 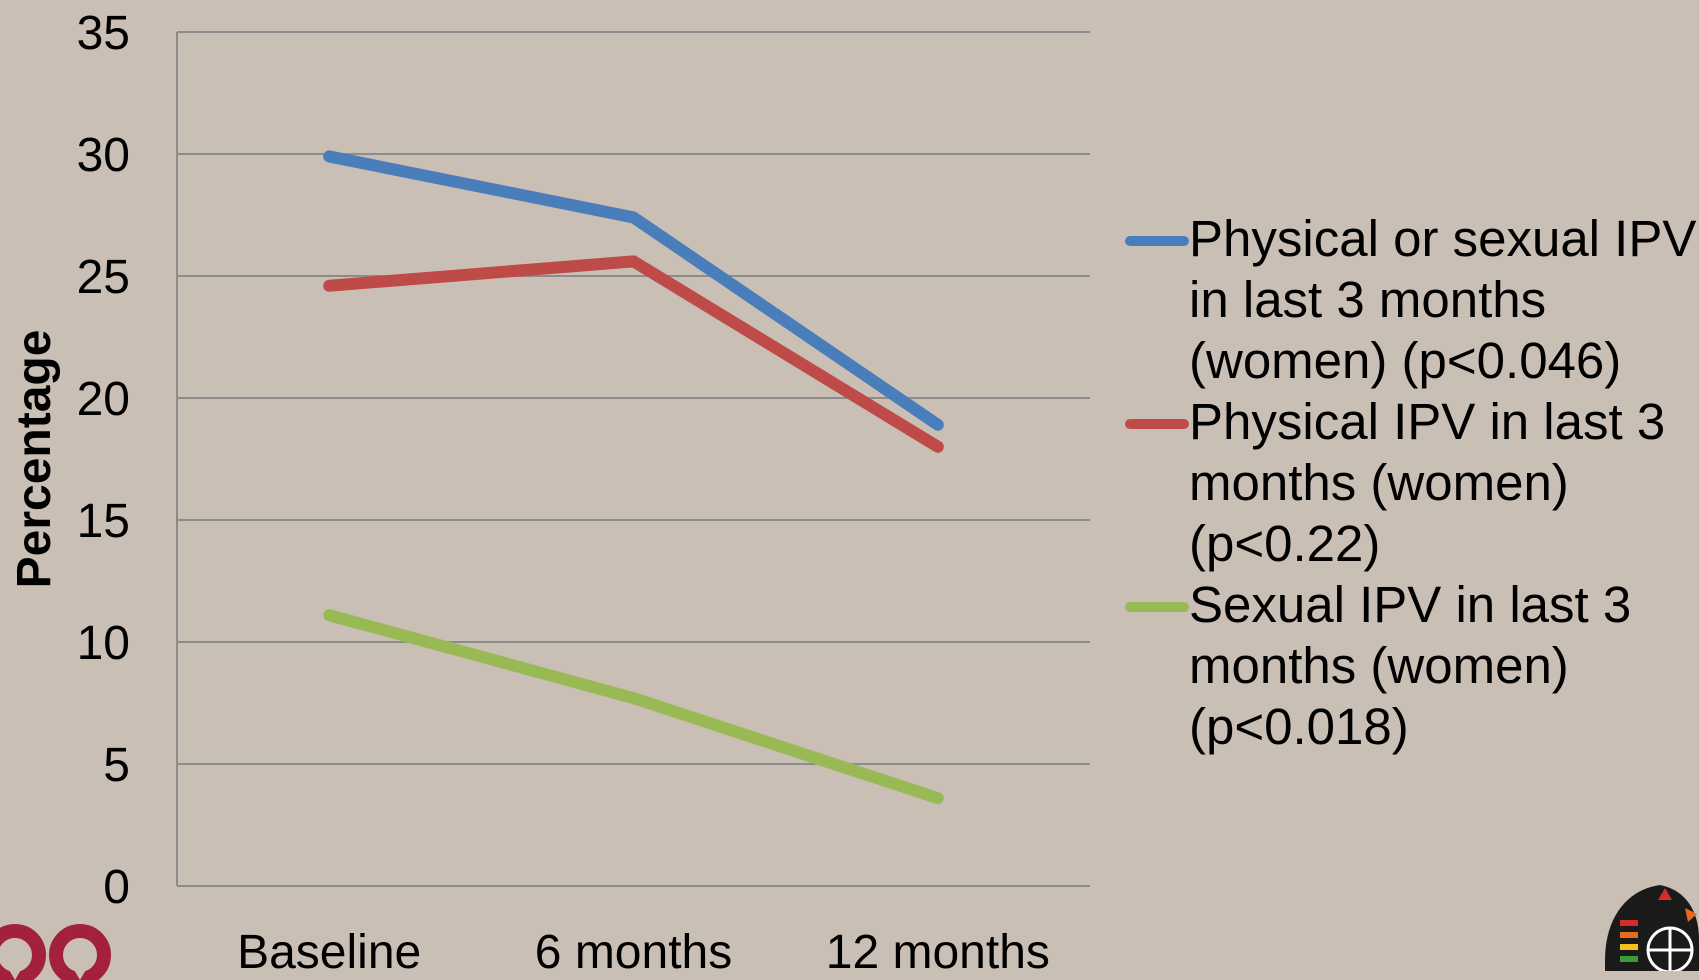 I want to click on y-tick-label: 10, so click(x=103, y=643).